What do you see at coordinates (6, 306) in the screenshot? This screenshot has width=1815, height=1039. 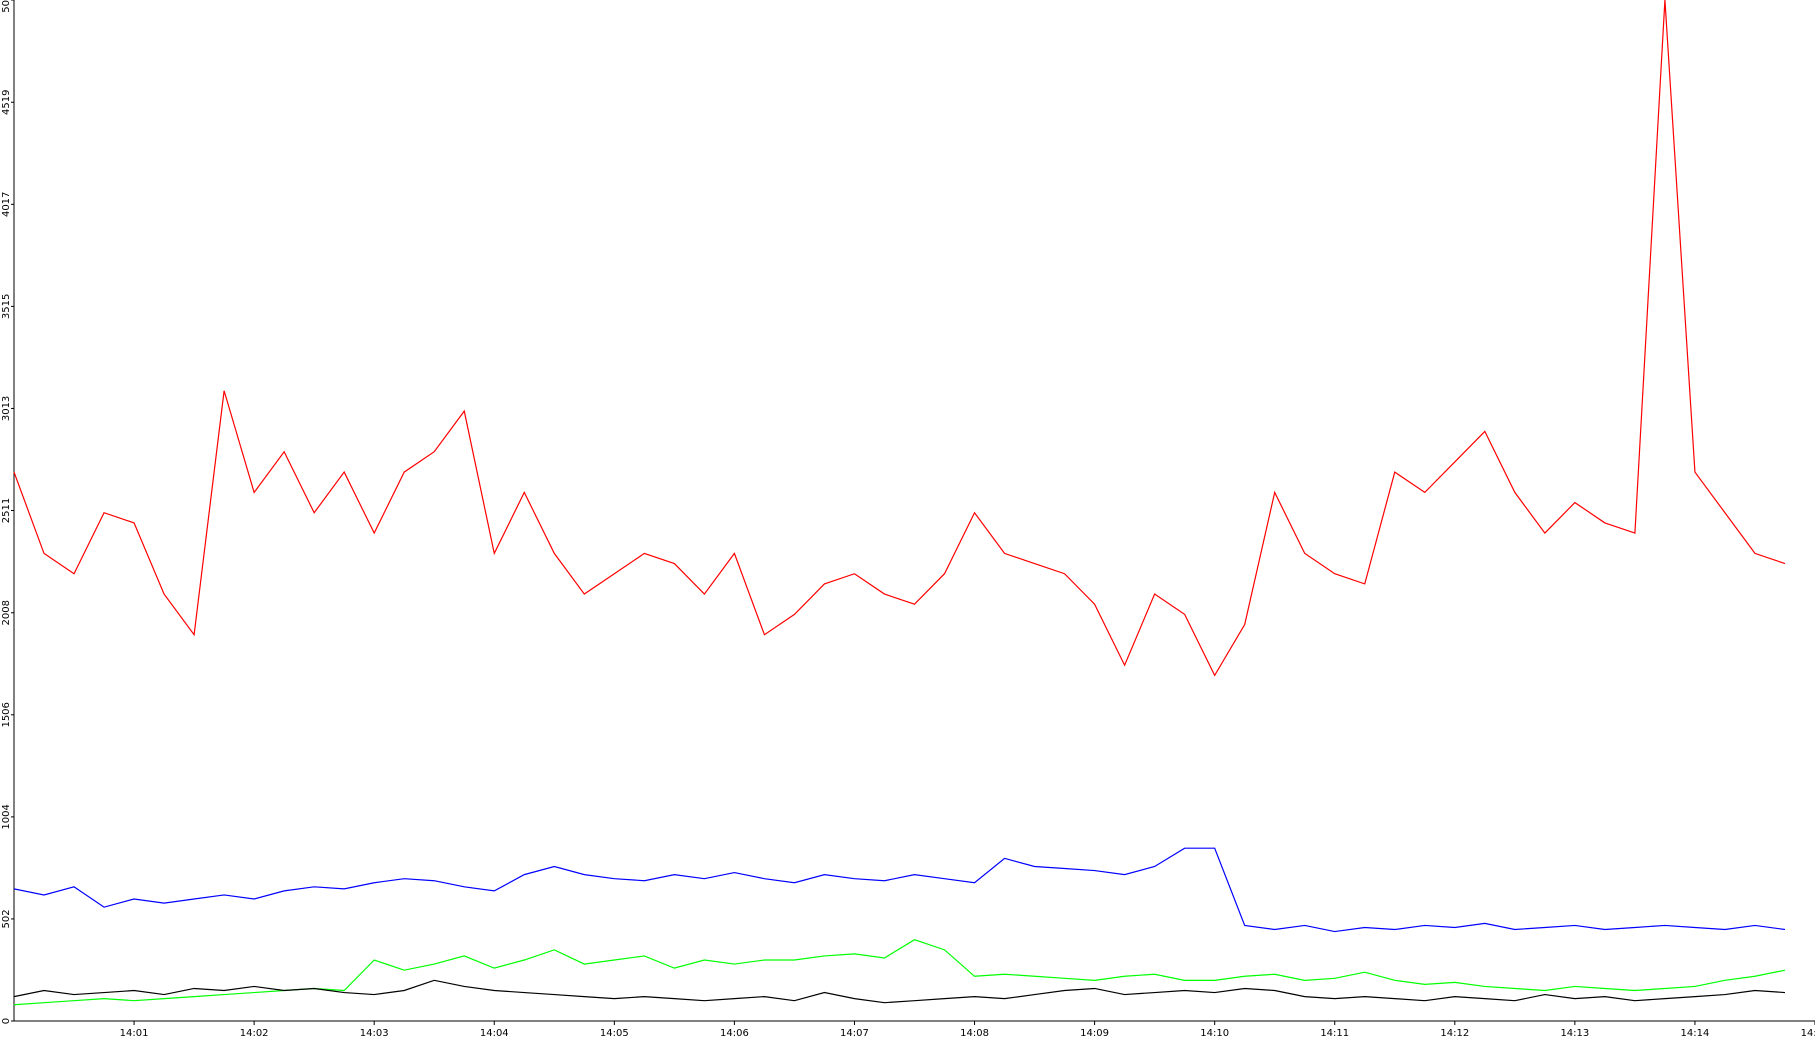 I see `y-tick-label: 3515` at bounding box center [6, 306].